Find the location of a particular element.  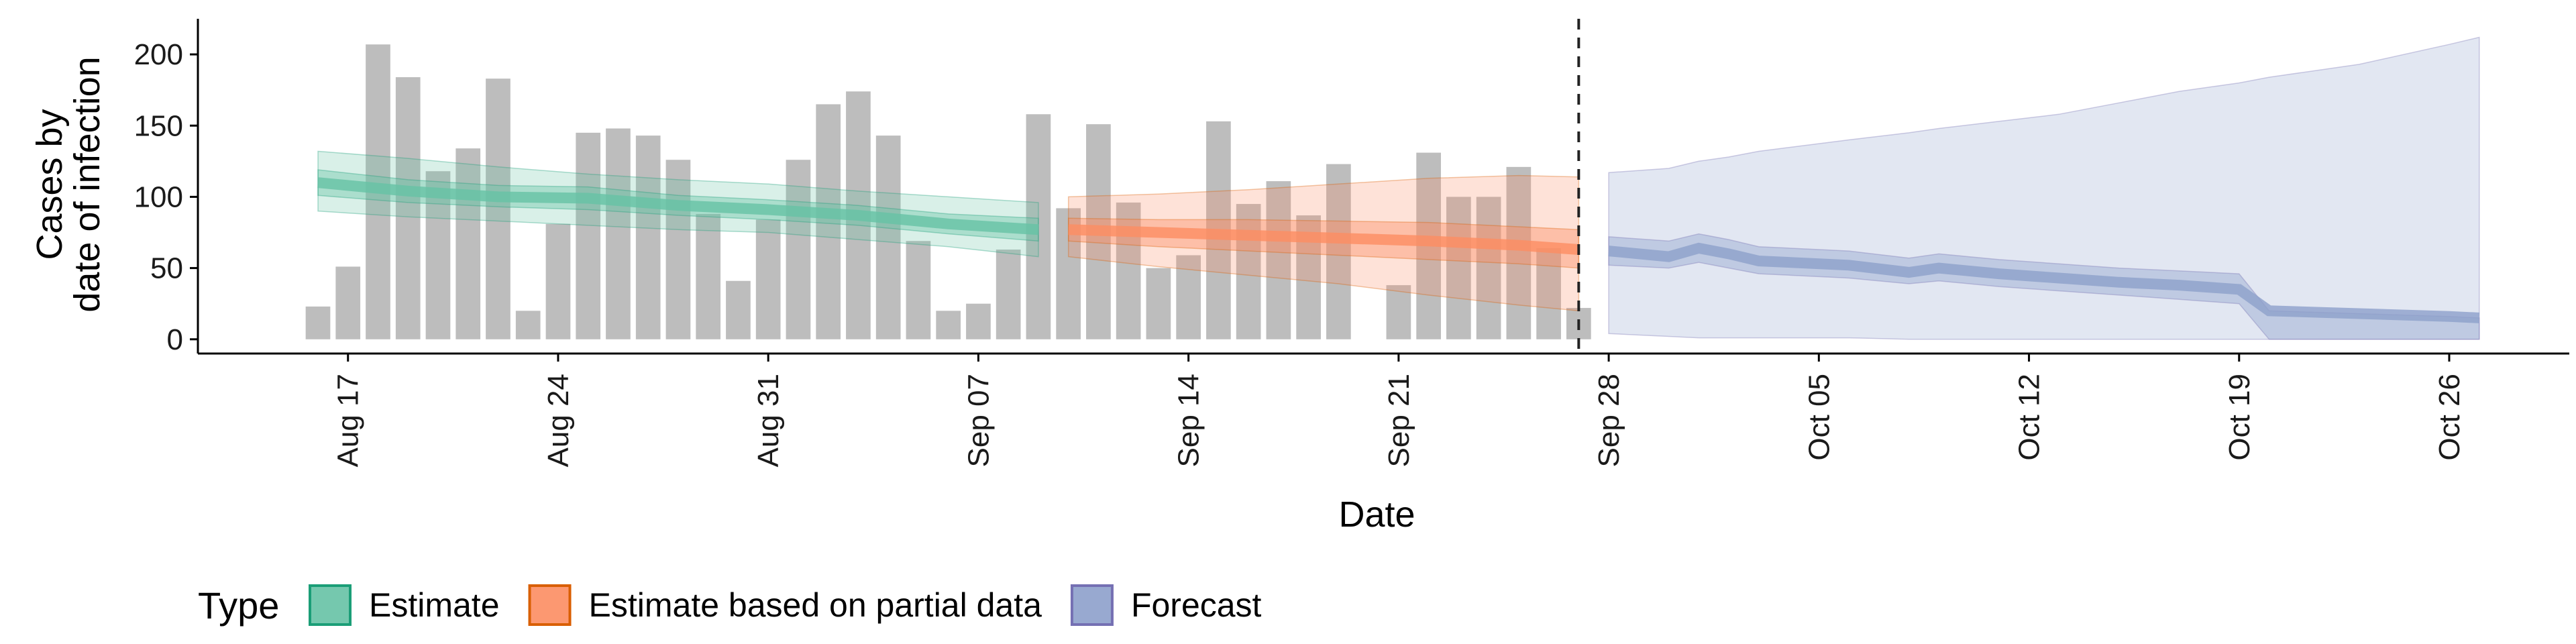

x-axis-title: Date is located at coordinates (1376, 514).